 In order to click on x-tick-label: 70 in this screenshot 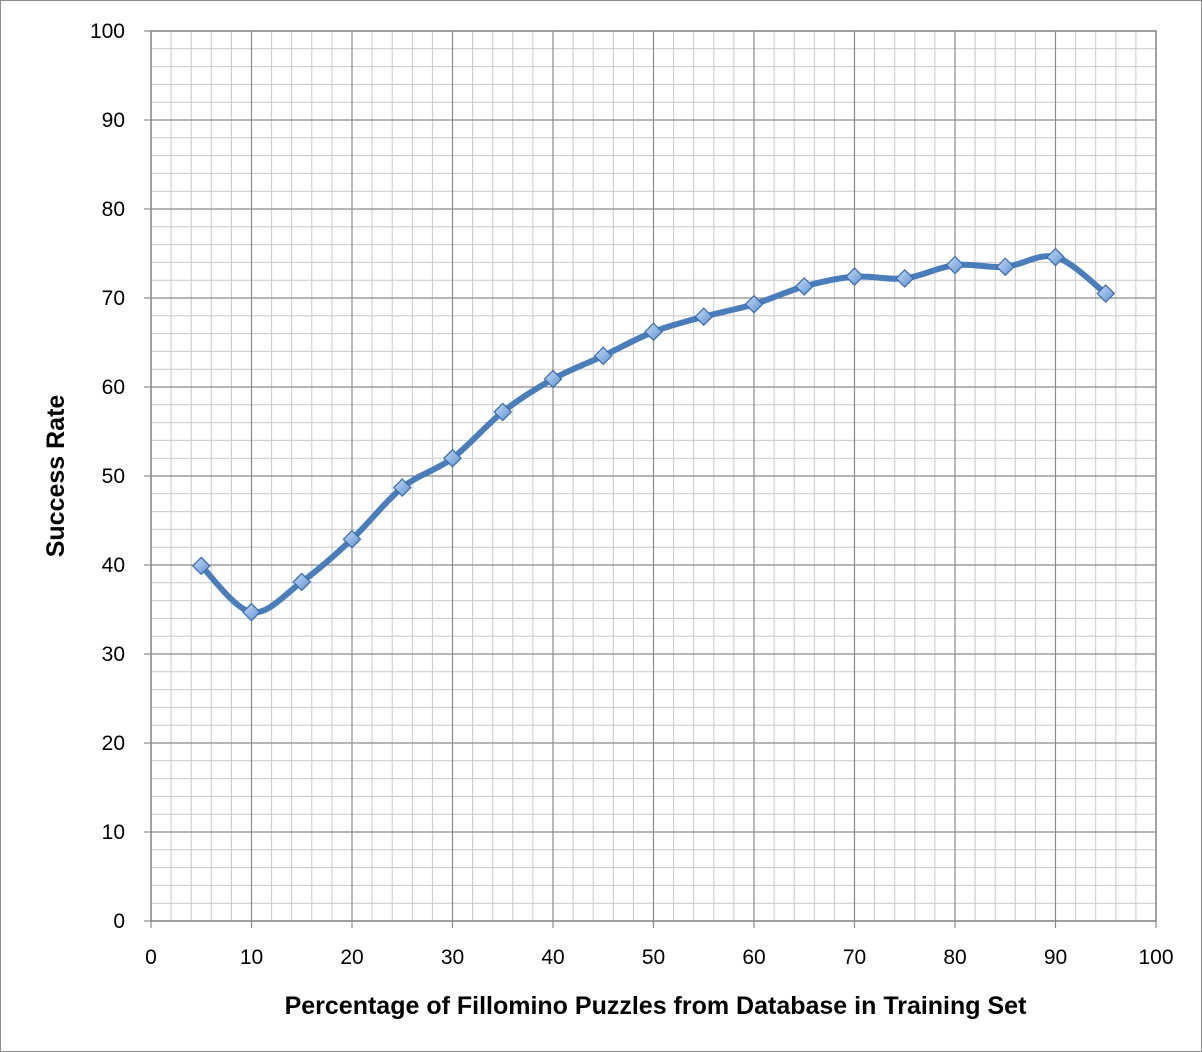, I will do `click(854, 957)`.